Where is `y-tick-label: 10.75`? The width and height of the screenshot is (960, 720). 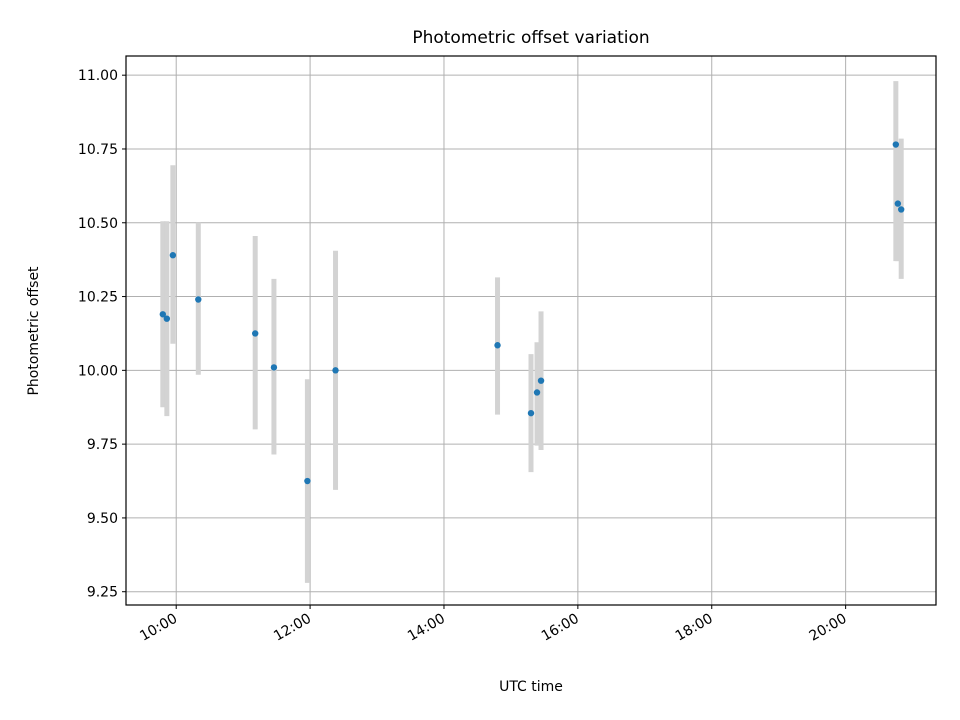 y-tick-label: 10.75 is located at coordinates (98, 150).